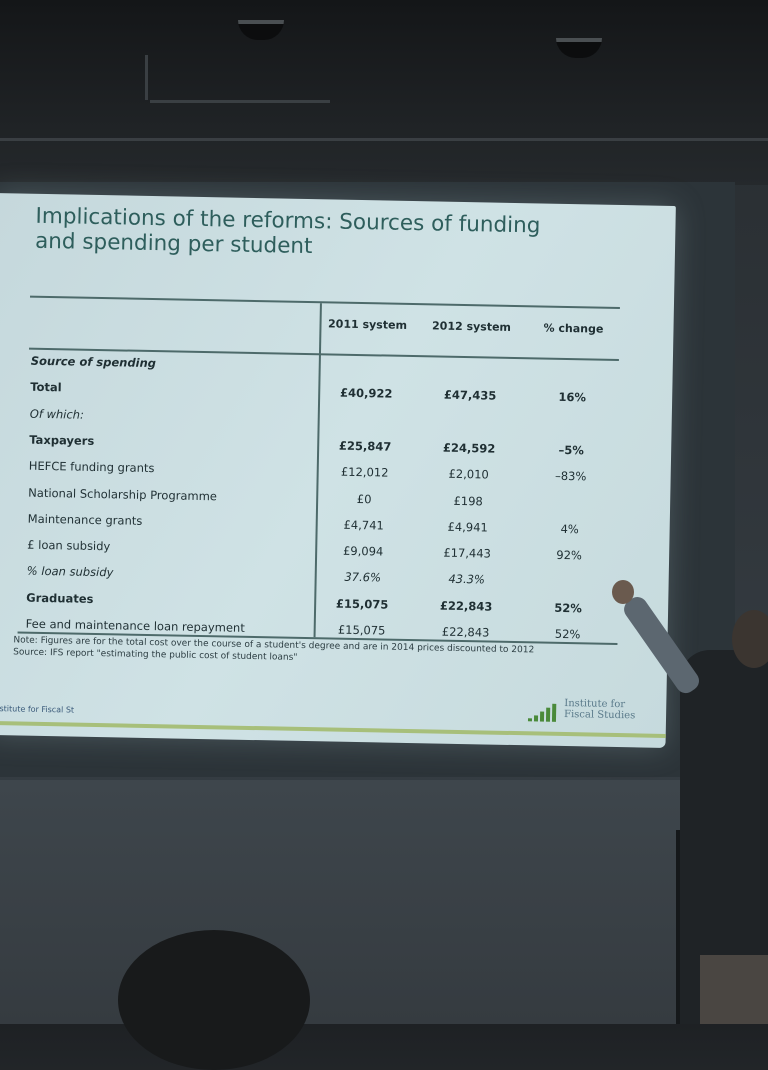 Image resolution: width=768 pixels, height=1070 pixels. Describe the element at coordinates (573, 328) in the screenshot. I see `column-header-change: % change` at that location.